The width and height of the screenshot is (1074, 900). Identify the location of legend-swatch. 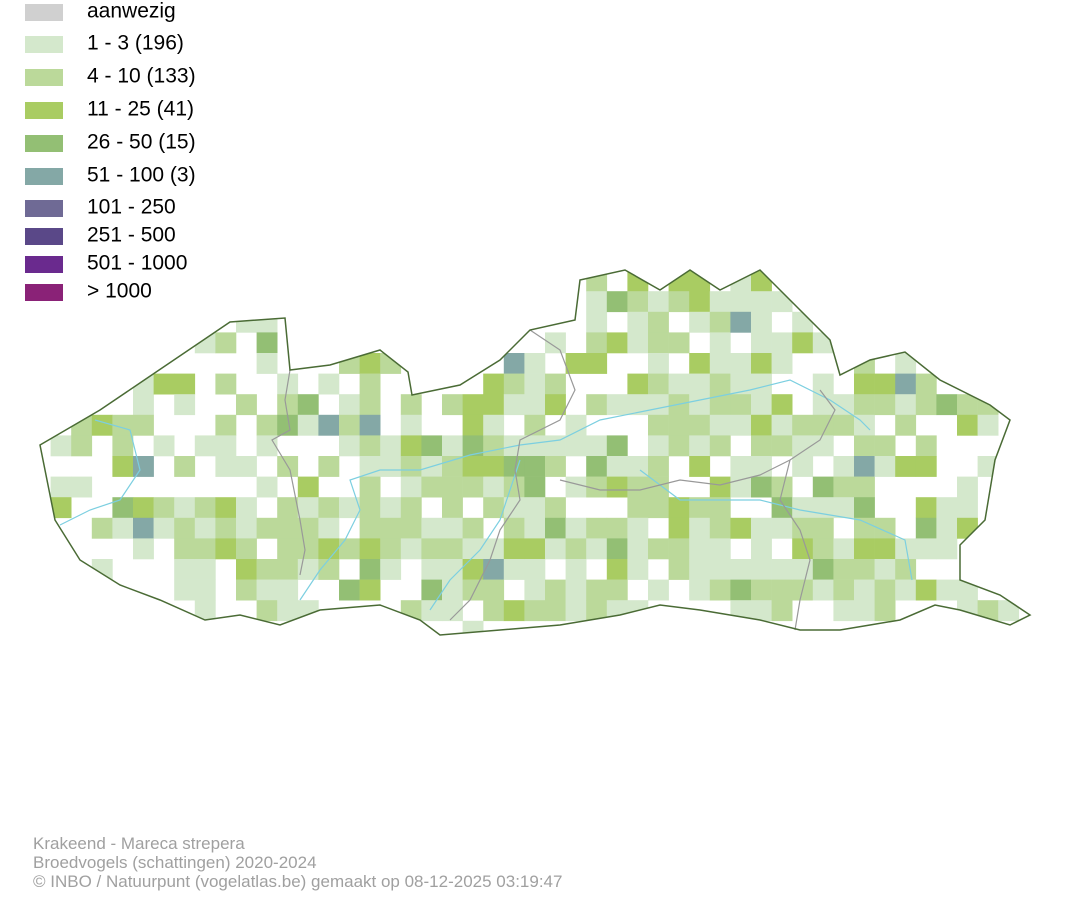
(44, 264).